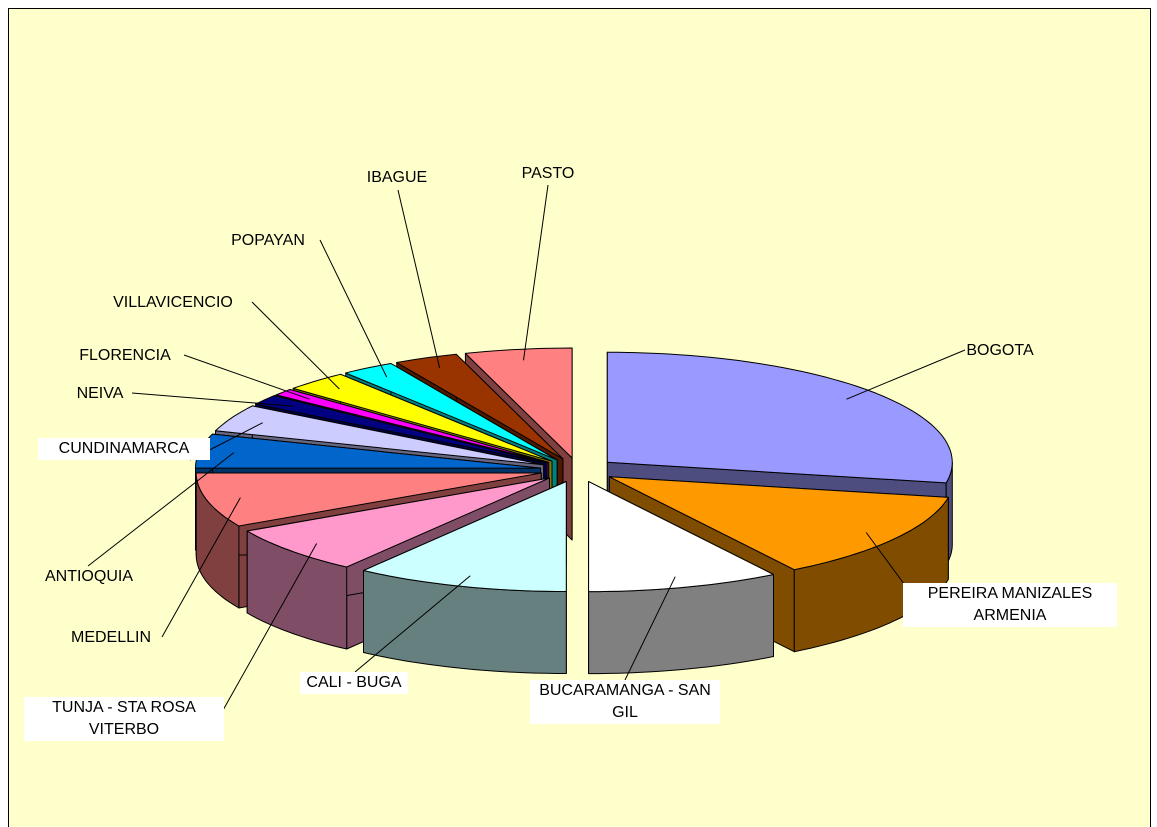 The image size is (1157, 827). I want to click on slice-label: BUCARAMANGA - SAN GIL, so click(625, 702).